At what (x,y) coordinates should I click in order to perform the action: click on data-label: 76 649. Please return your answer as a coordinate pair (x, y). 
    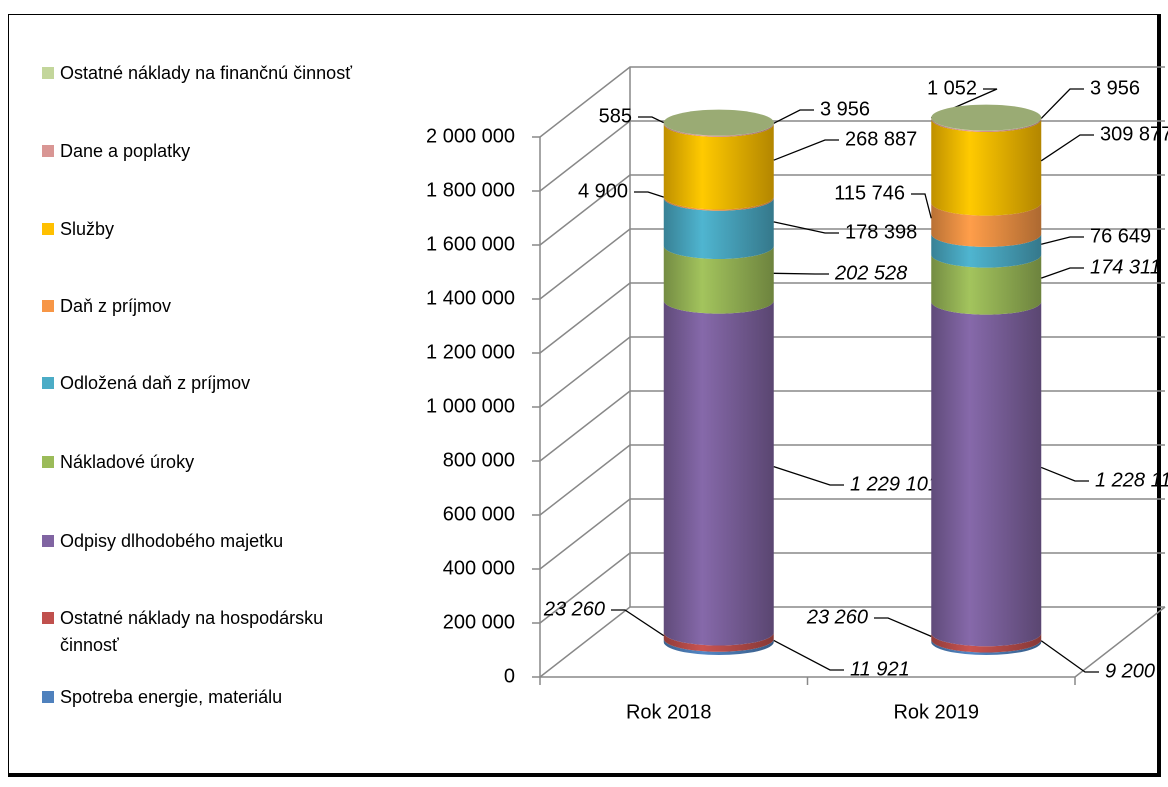
    Looking at the image, I should click on (1120, 236).